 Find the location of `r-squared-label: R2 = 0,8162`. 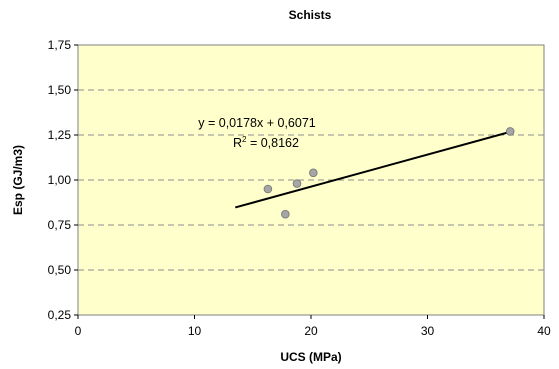

r-squared-label: R2 = 0,8162 is located at coordinates (266, 142).